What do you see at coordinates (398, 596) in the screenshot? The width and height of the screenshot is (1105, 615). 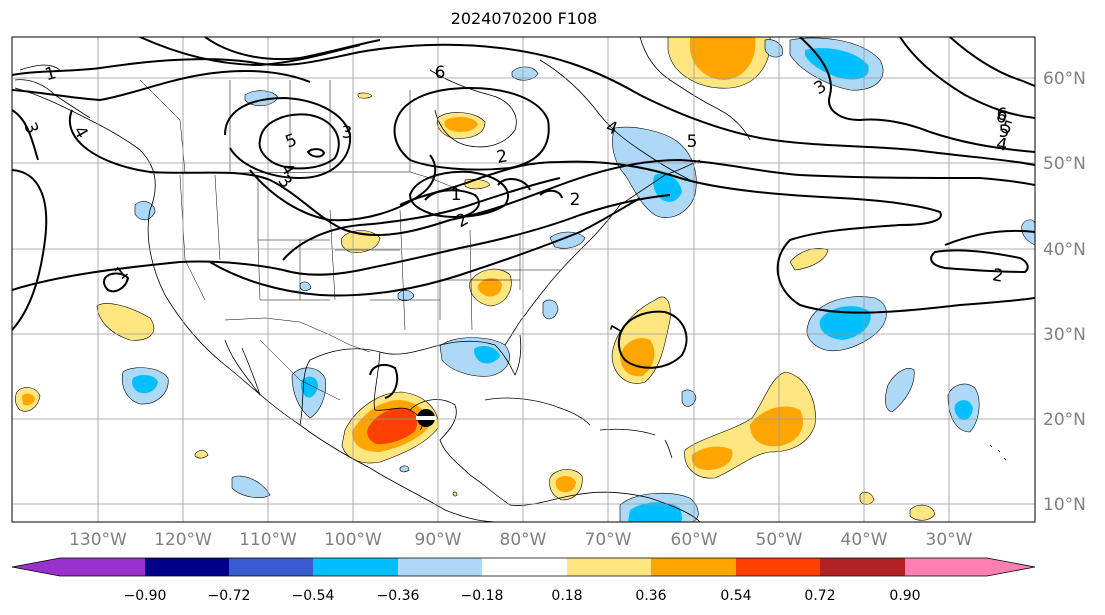 I see `colorbar-tick: −0.36` at bounding box center [398, 596].